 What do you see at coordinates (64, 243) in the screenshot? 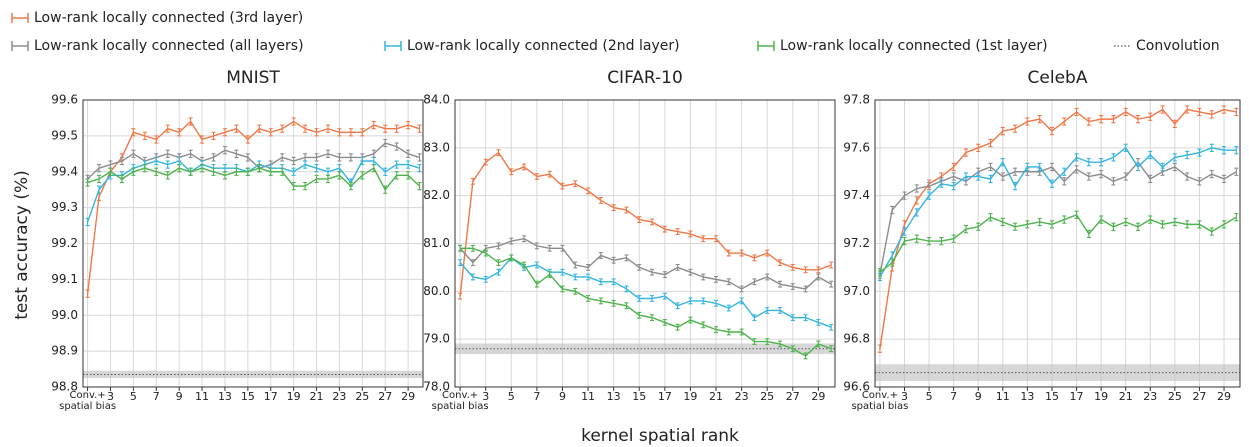
I see `y-tick-label: 99.2` at bounding box center [64, 243].